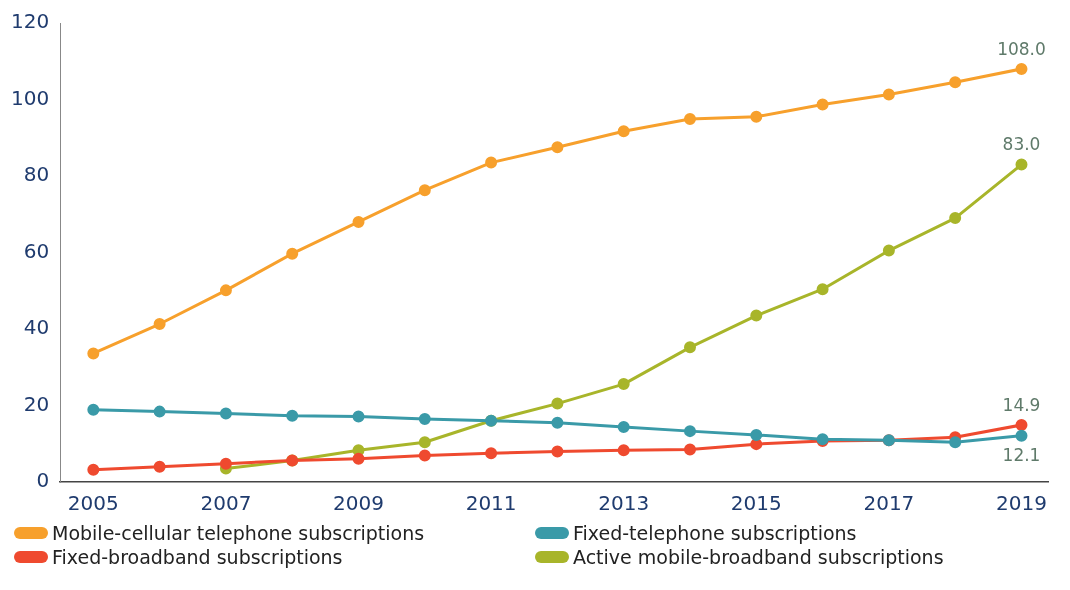  I want to click on data-label: 108.0, so click(1021, 48).